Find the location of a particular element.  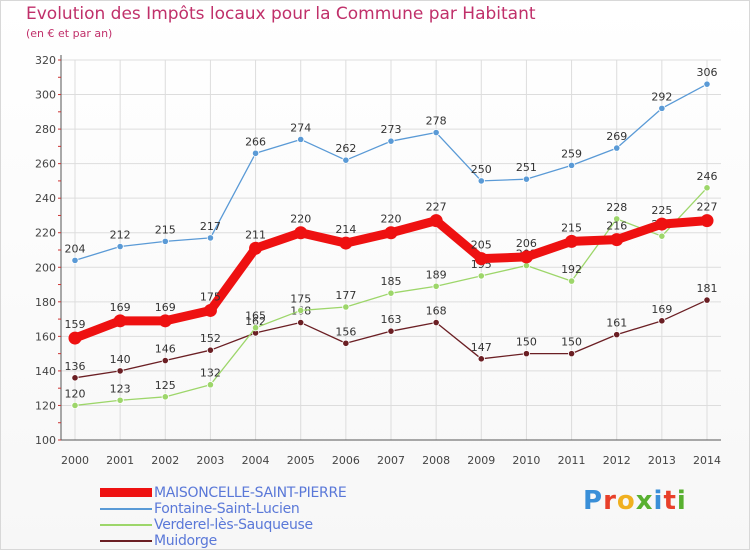

data-label: 136 is located at coordinates (75, 366).